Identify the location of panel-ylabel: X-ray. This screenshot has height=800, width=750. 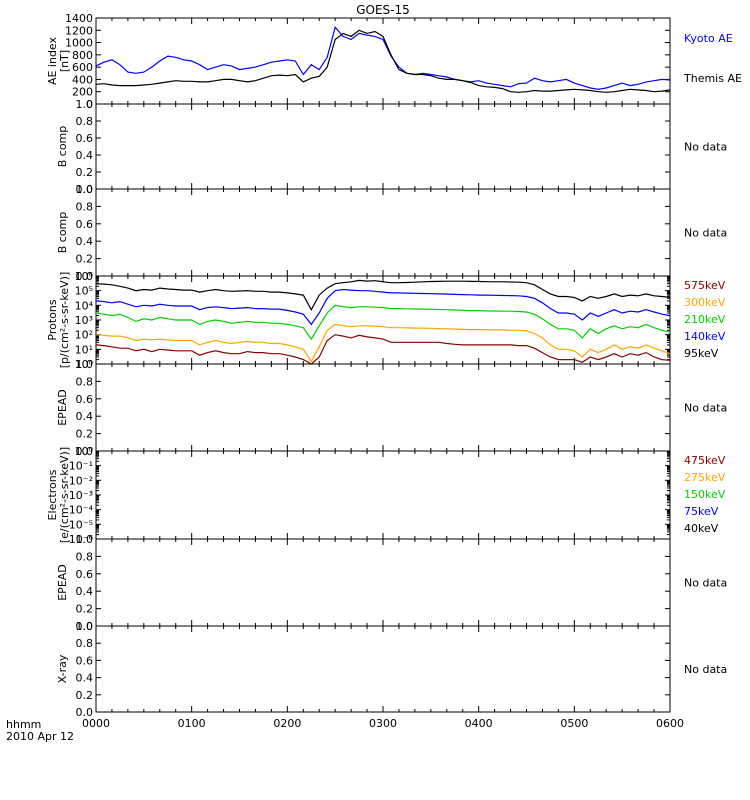
(62, 668).